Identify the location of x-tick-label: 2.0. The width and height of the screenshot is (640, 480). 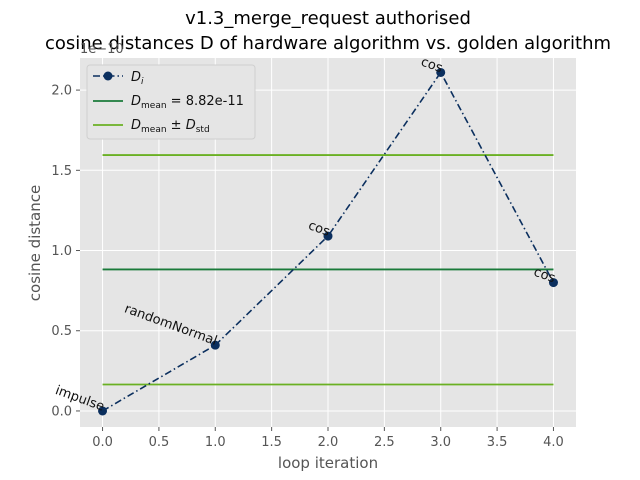
(328, 442).